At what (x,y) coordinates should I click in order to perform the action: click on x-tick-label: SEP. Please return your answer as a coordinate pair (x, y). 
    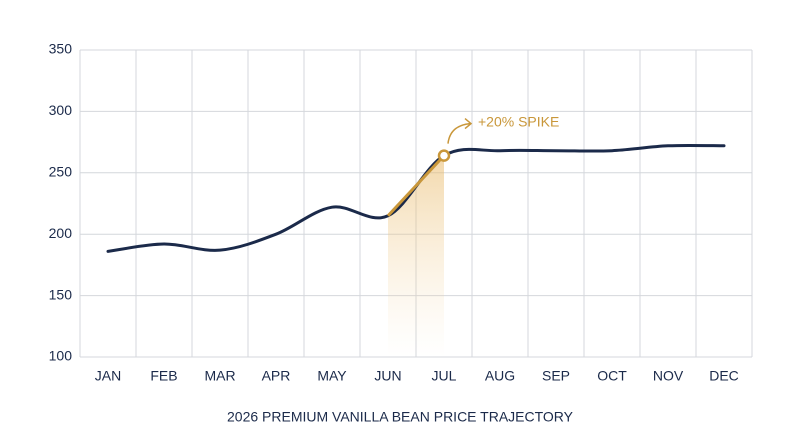
    Looking at the image, I should click on (556, 376).